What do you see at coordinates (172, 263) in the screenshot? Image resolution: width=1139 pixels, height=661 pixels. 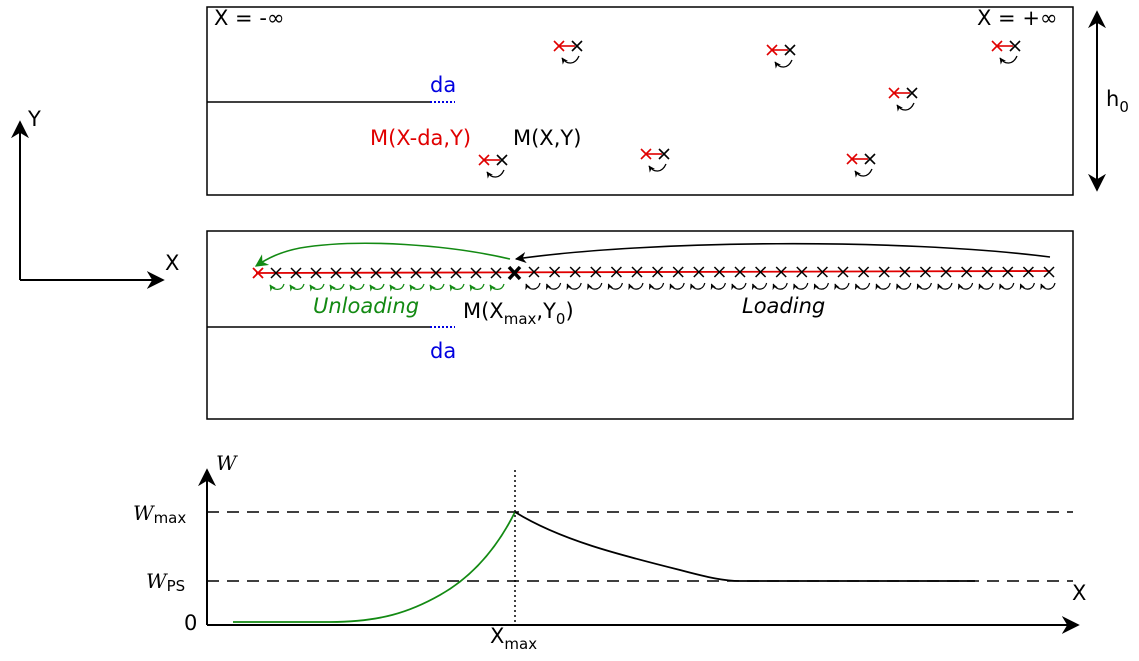 I see `x-axis-label: X` at bounding box center [172, 263].